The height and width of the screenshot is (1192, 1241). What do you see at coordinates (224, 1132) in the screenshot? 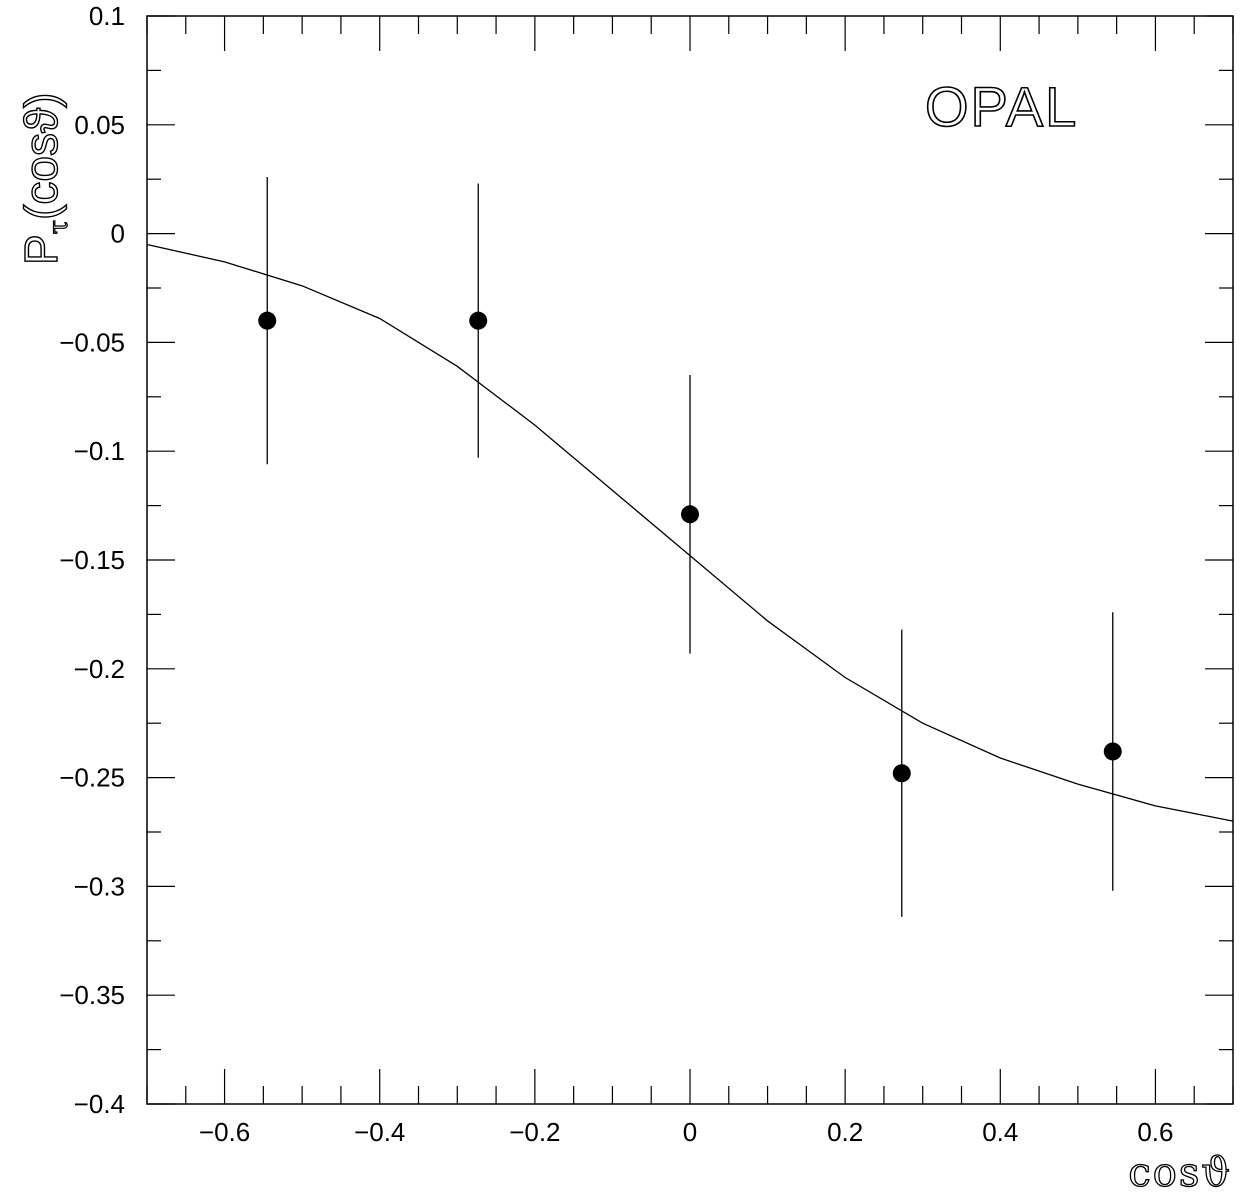
I see `x-tick-label: −0.6` at bounding box center [224, 1132].